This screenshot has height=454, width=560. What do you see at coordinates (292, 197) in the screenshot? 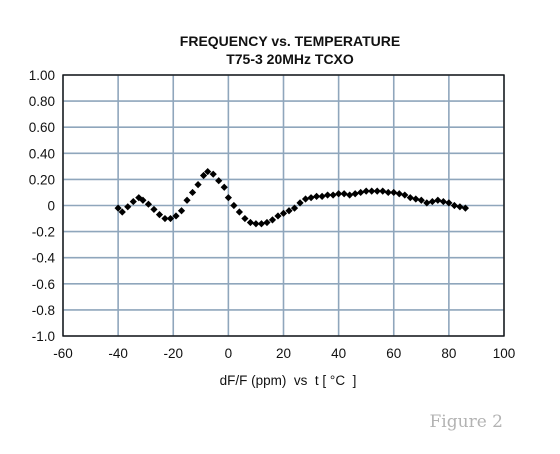
I see `data-points` at bounding box center [292, 197].